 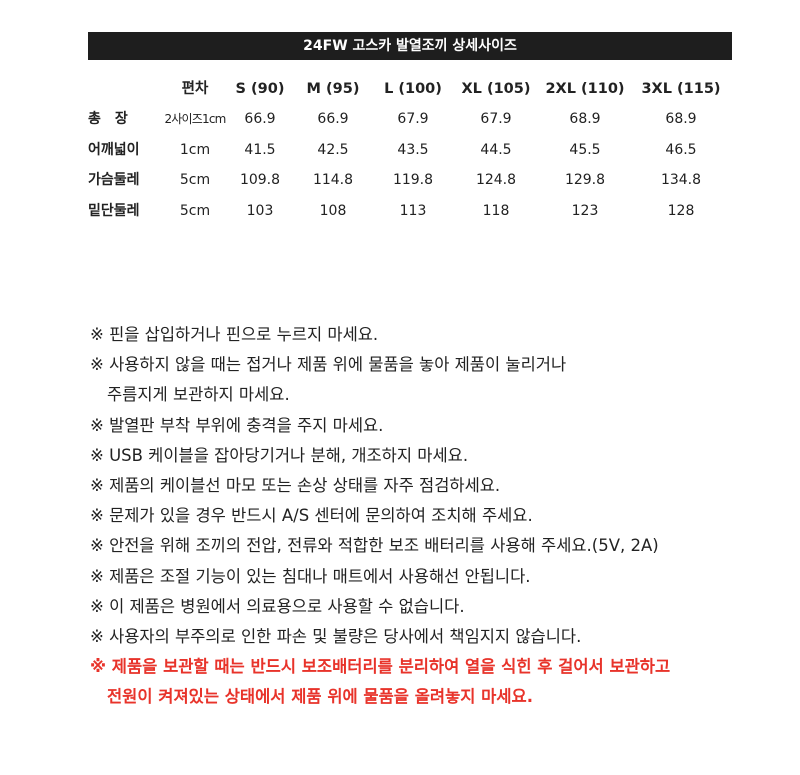 What do you see at coordinates (114, 210) in the screenshot?
I see `row-label: 밑단둘레` at bounding box center [114, 210].